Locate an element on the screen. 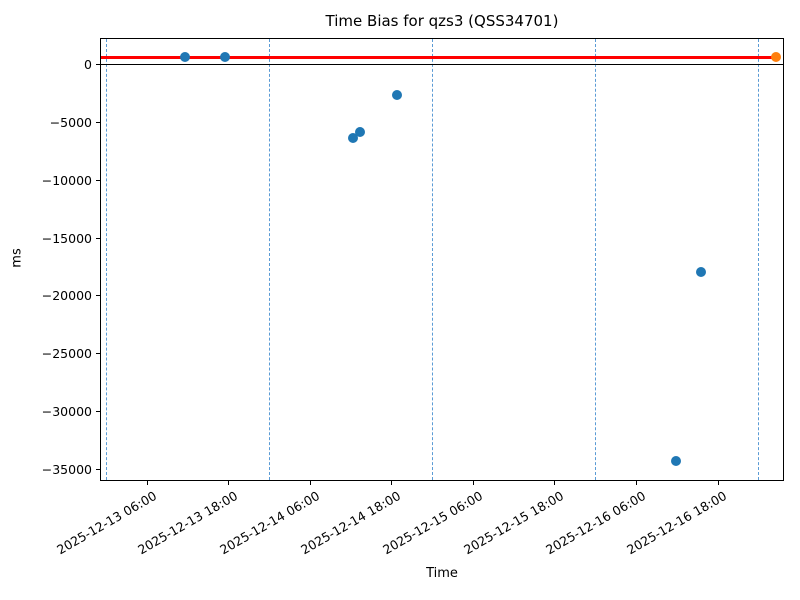 The image size is (800, 600). y-tick-label: 0 is located at coordinates (88, 65).